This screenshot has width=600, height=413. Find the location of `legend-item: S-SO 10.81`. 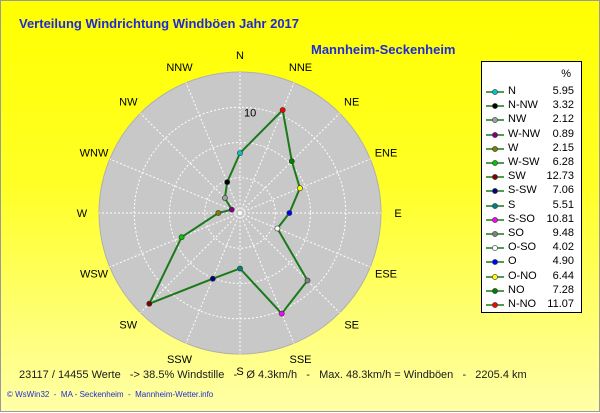

legend-item: S-SO 10.81 is located at coordinates (531, 220).